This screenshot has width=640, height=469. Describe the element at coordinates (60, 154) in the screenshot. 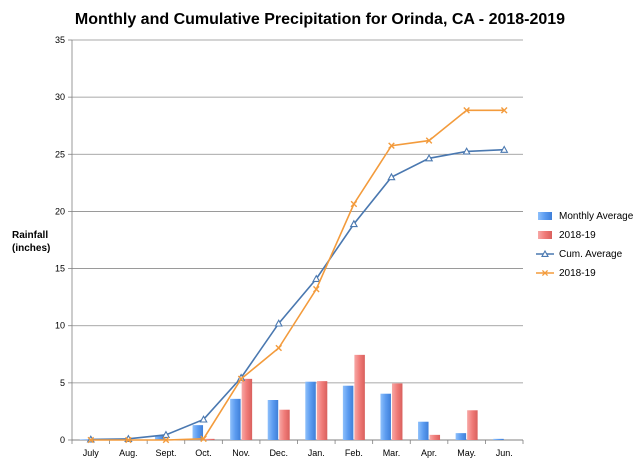

I see `y-tick-label: 25` at that location.